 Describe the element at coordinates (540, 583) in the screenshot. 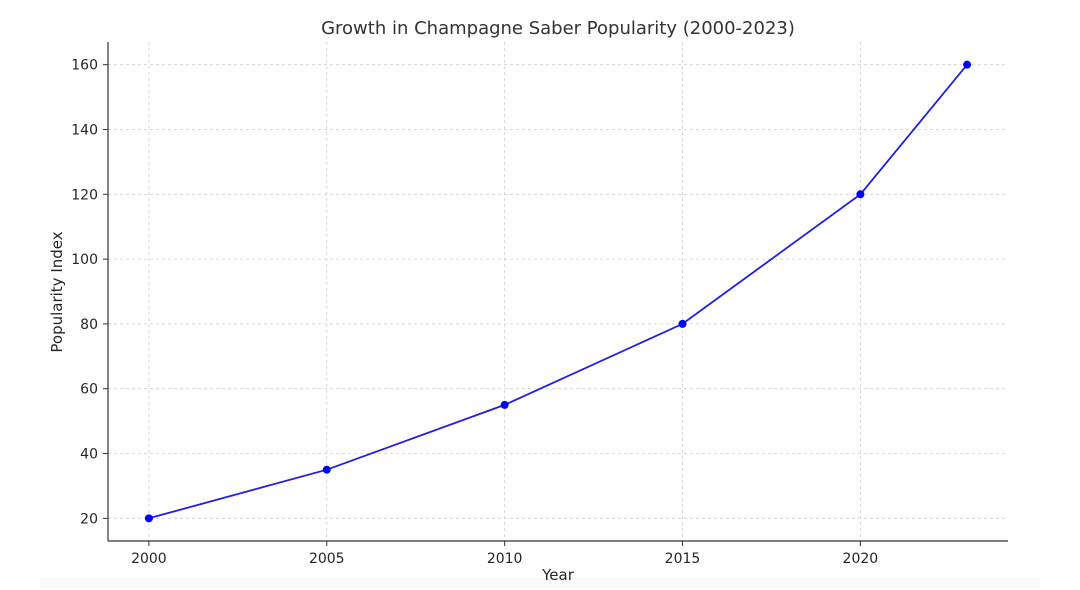

I see `bottom-fade` at that location.